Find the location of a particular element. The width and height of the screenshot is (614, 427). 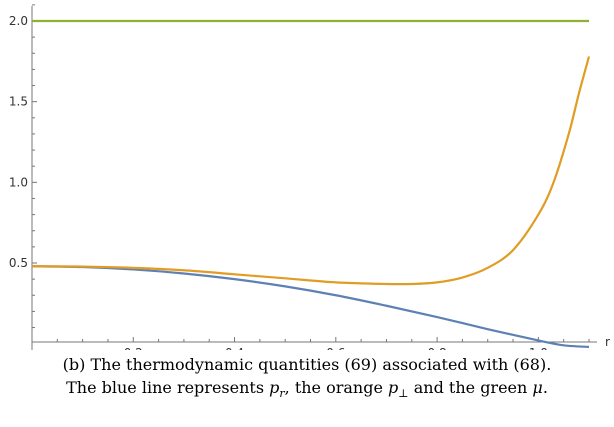

caption-period: . is located at coordinates (545, 387).